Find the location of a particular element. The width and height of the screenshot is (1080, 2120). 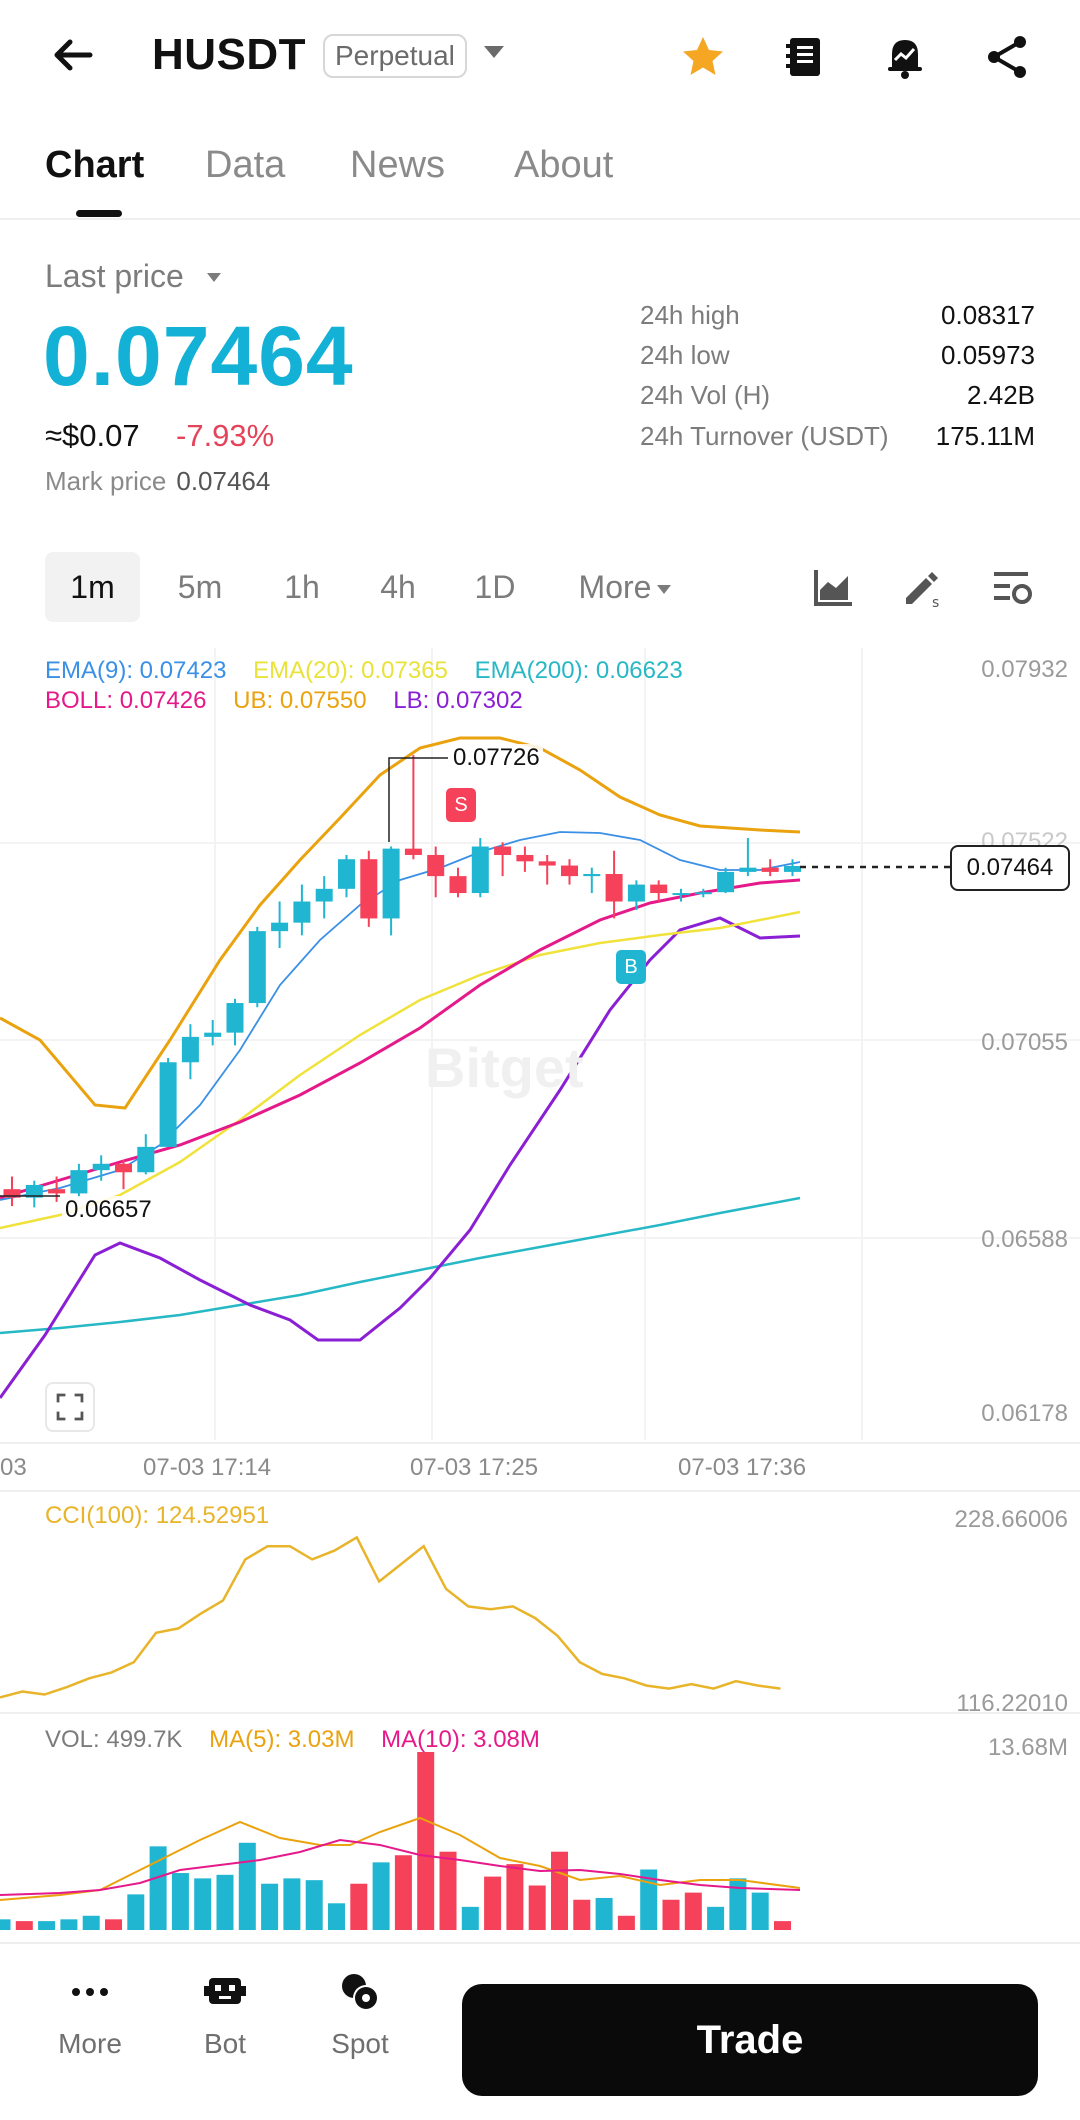

bottom-nav-bot: Bot is located at coordinates (225, 2014).